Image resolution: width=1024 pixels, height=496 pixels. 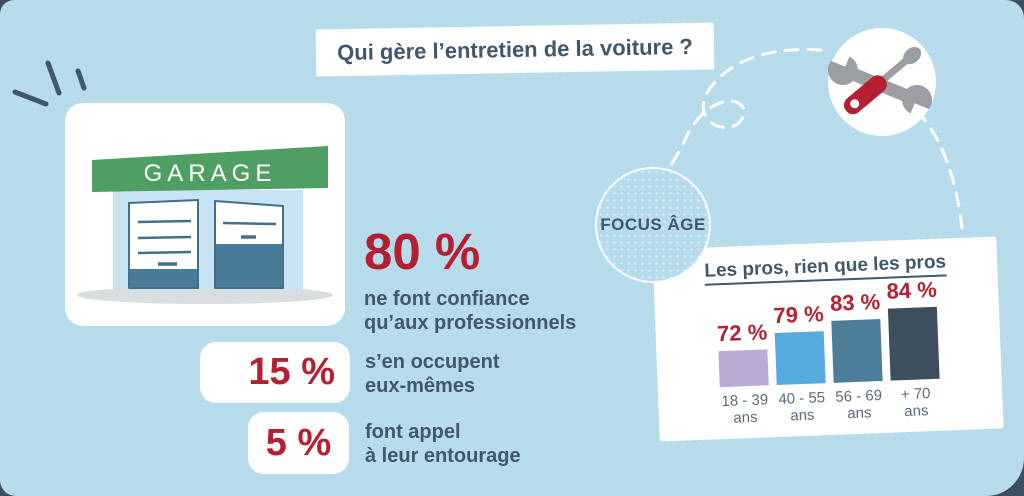 I want to click on bar-category-label: + 70 ans, so click(x=916, y=403).